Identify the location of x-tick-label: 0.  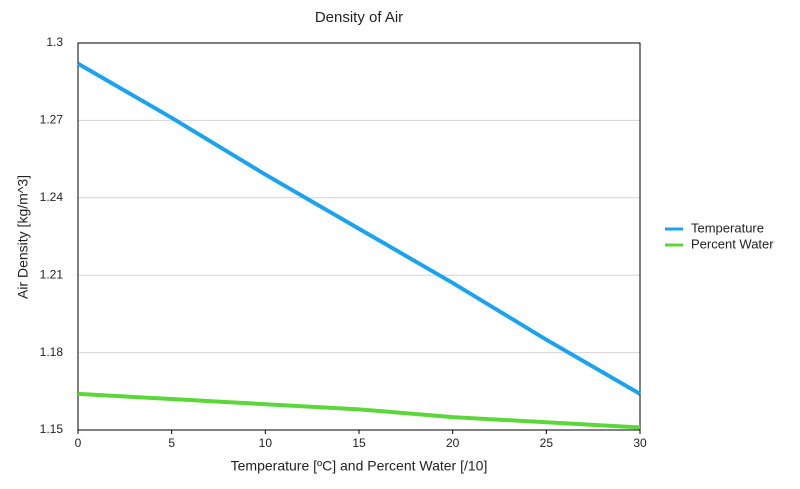
(78, 443).